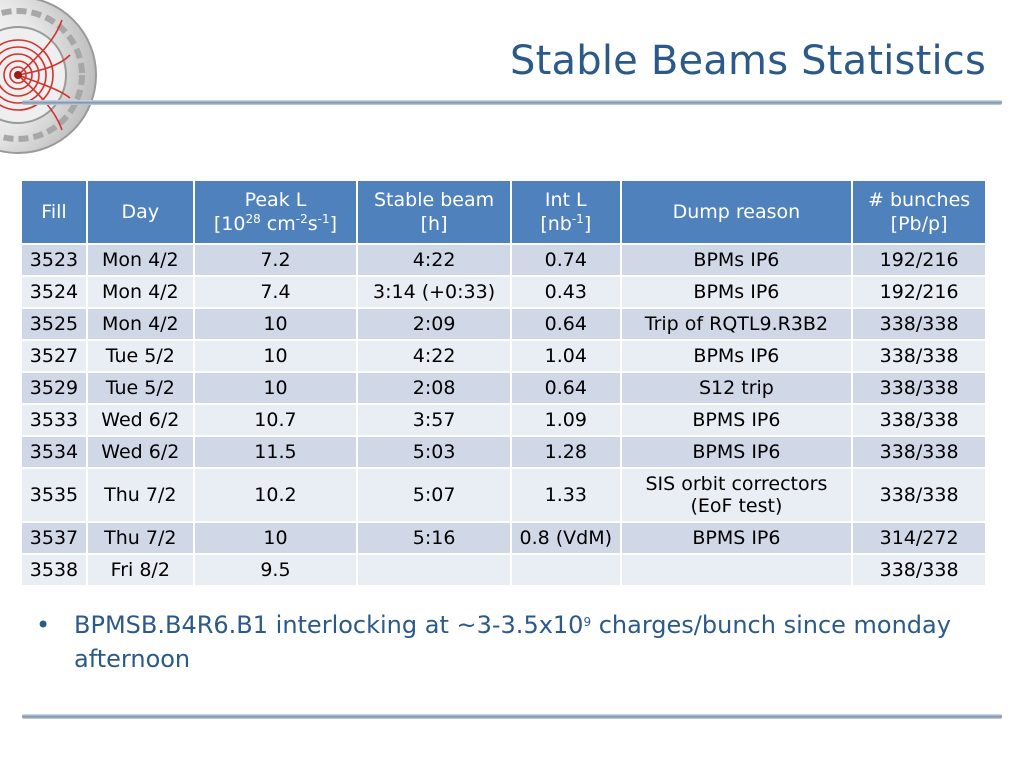 The image size is (1024, 768). Describe the element at coordinates (565, 495) in the screenshot. I see `cell-int-l: 1.33` at that location.